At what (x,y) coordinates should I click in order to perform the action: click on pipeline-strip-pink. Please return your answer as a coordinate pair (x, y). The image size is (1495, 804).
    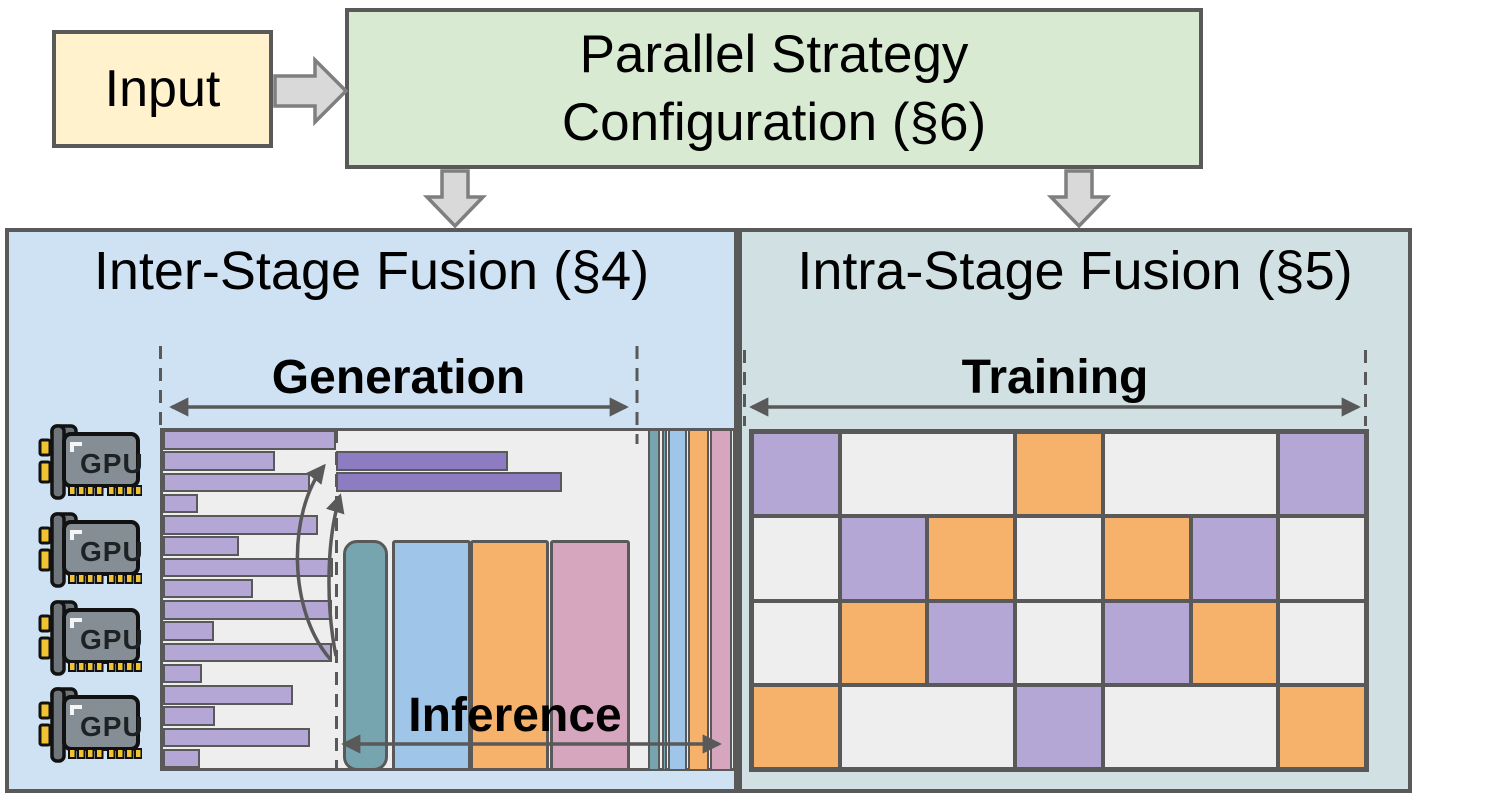
    Looking at the image, I should click on (721, 600).